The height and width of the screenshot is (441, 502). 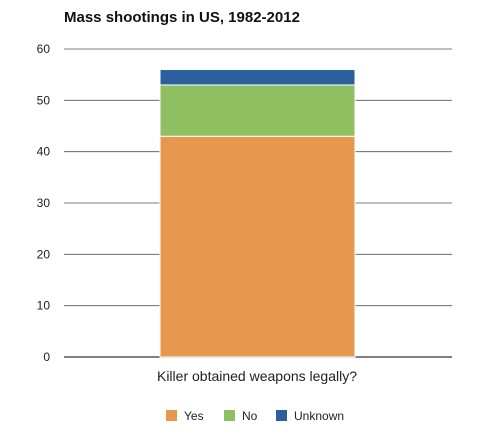 I want to click on y-tick-label: 0, so click(x=46, y=357).